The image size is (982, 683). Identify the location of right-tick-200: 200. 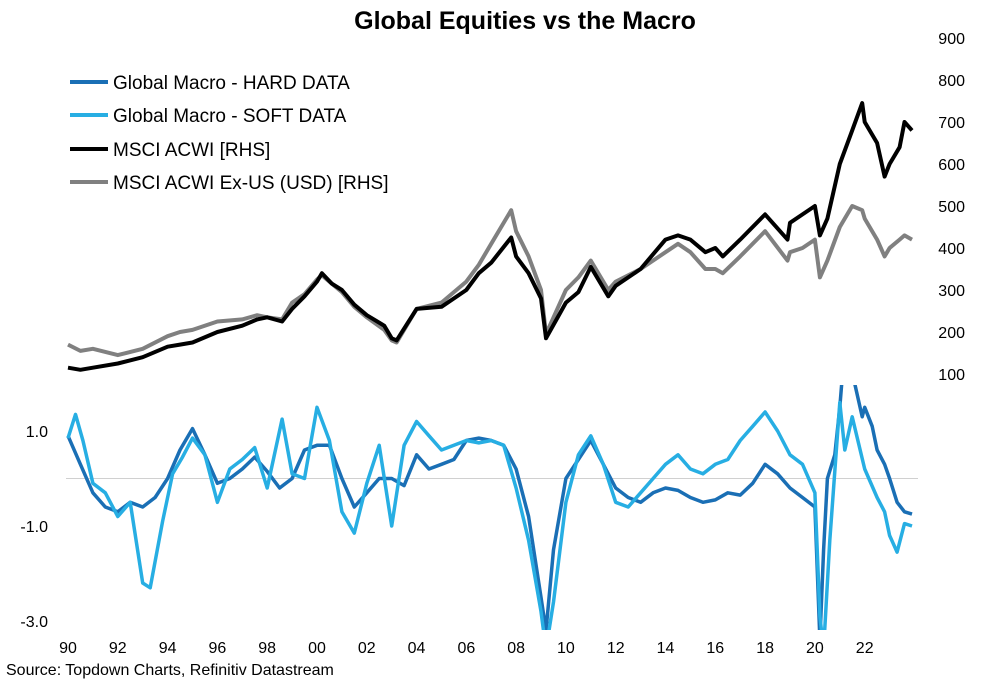
(951, 333).